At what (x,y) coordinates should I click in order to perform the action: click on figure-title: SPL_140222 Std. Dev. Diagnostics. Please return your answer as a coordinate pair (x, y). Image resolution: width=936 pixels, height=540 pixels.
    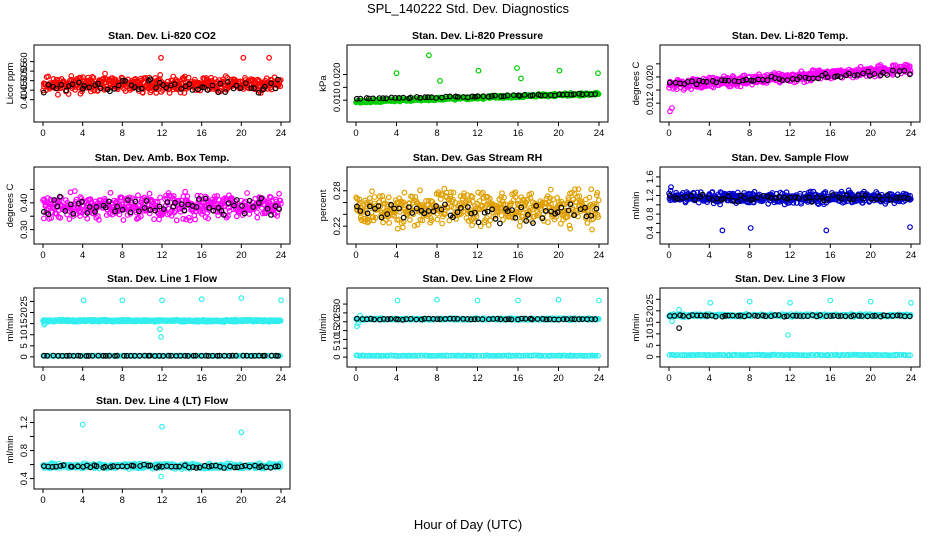
    Looking at the image, I should click on (468, 8).